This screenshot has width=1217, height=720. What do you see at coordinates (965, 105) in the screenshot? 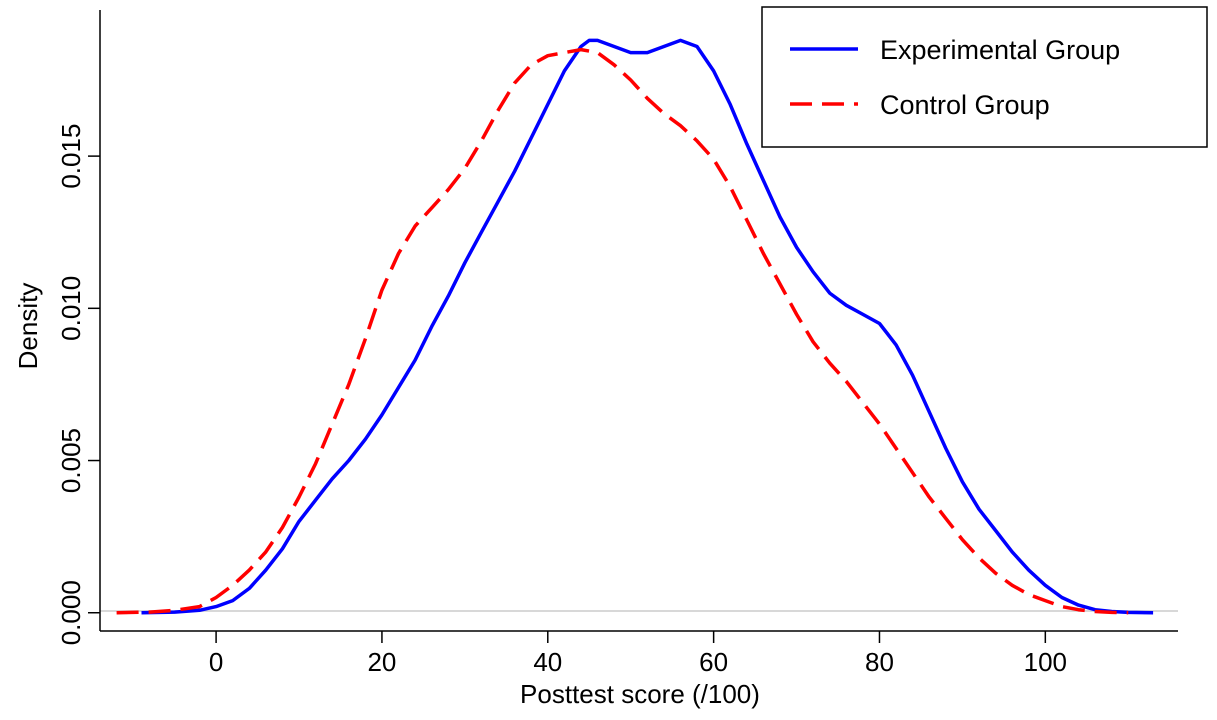
I see `legend-label-control: Control Group` at bounding box center [965, 105].